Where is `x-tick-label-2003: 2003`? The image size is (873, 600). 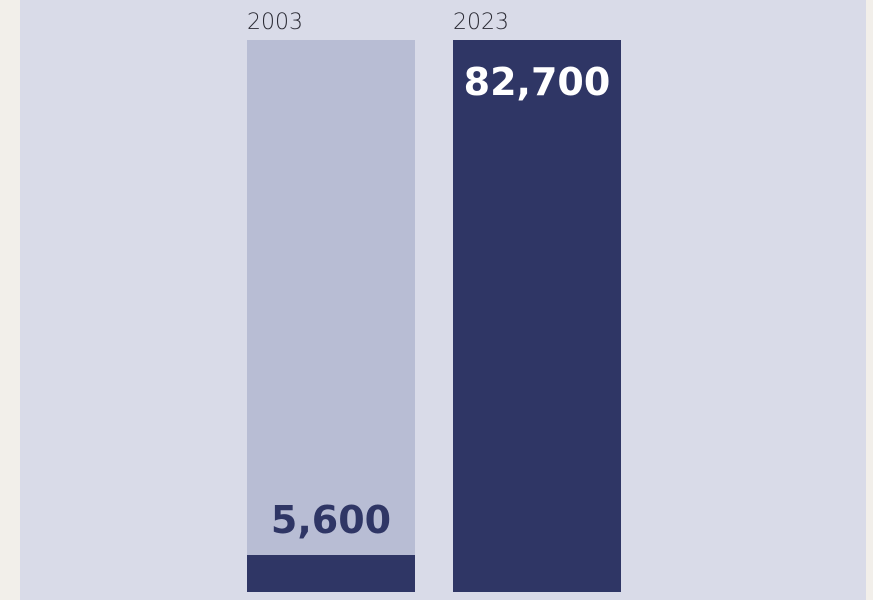 x-tick-label-2003: 2003 is located at coordinates (275, 22).